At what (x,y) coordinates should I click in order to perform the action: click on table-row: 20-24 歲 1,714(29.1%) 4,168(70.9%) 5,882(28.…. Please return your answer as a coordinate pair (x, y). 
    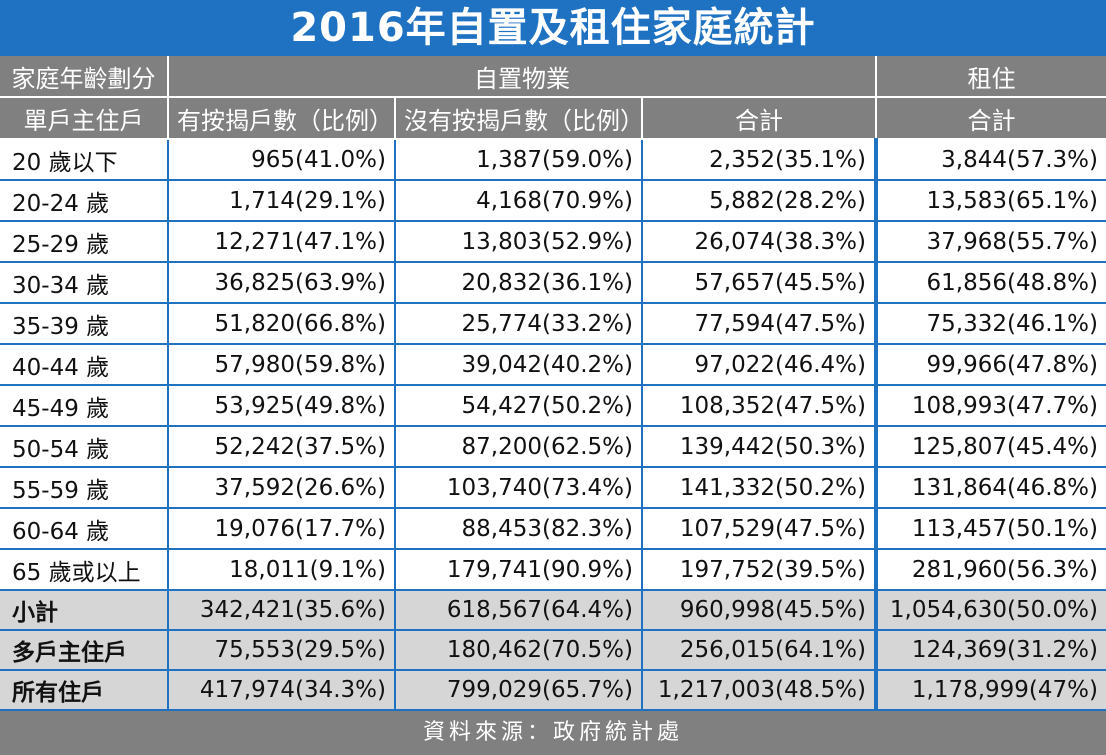
    Looking at the image, I should click on (553, 201).